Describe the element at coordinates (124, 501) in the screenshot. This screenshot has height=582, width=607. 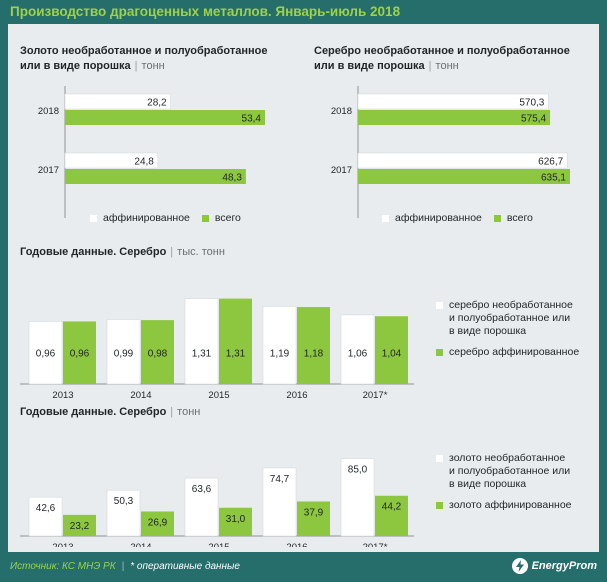
I see `data-label: 50,3` at that location.